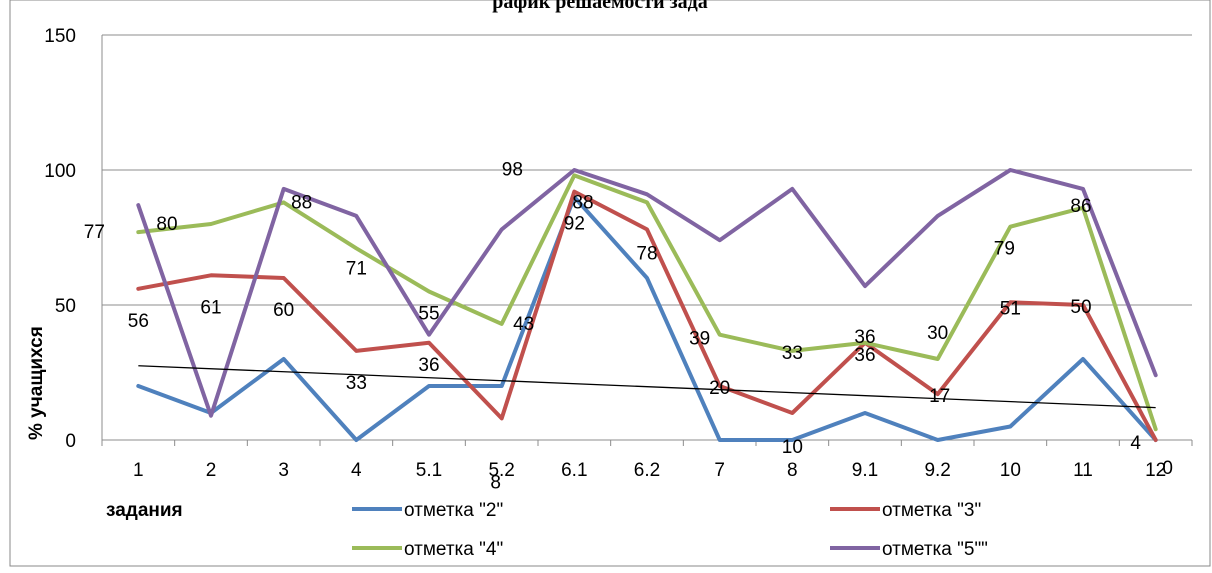  Describe the element at coordinates (1083, 470) in the screenshot. I see `x-tick-label: 11` at that location.